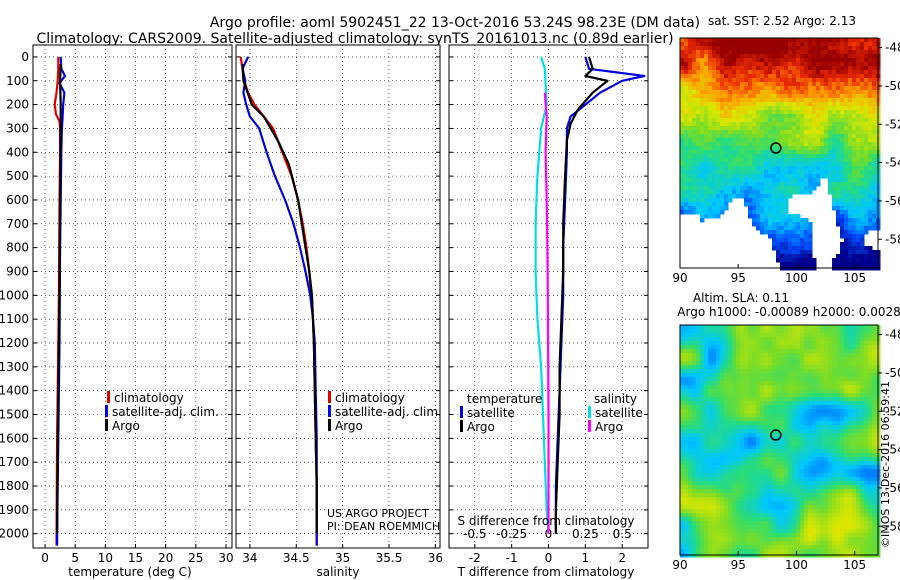 Image resolution: width=900 pixels, height=580 pixels. I want to click on legend-swatch-s-argo, so click(589, 426).